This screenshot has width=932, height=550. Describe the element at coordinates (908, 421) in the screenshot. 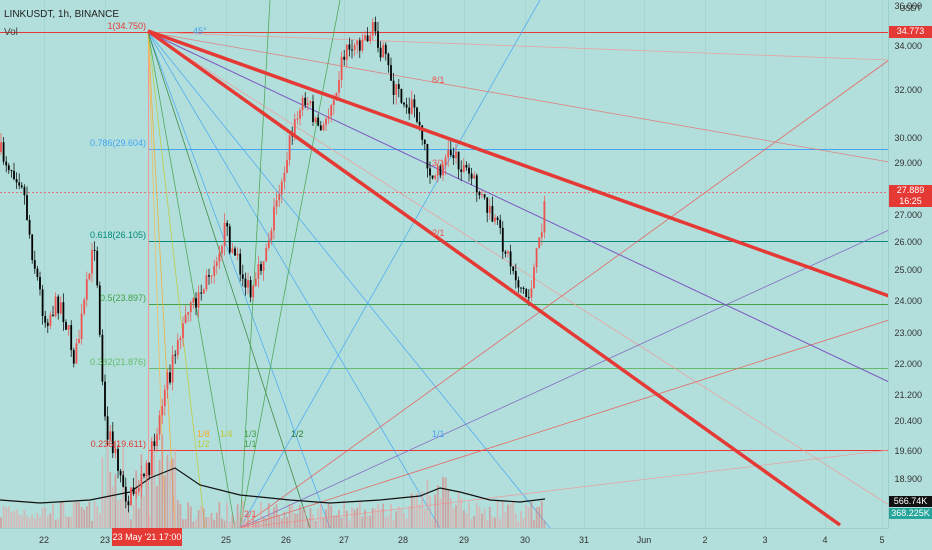

I see `price-tick: 20.400` at that location.